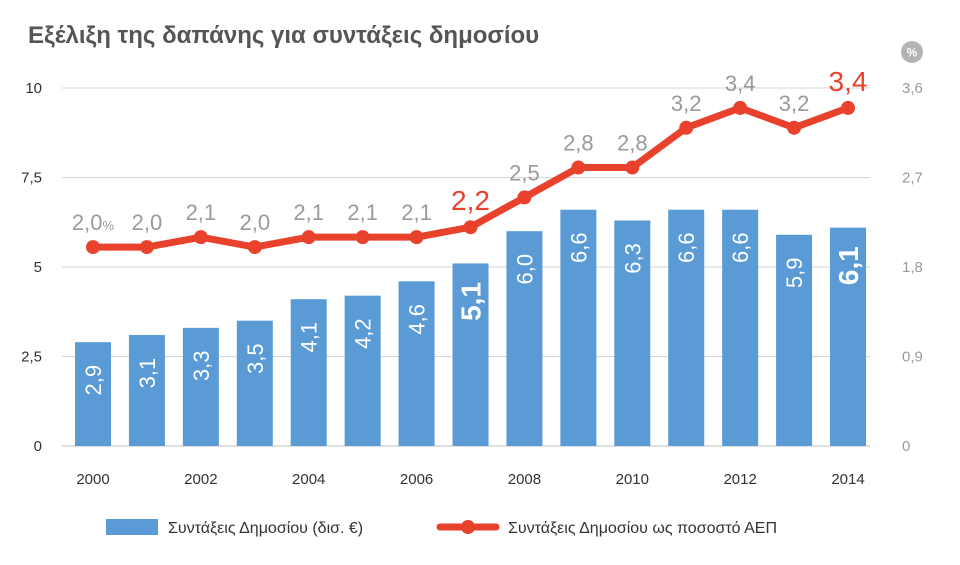 Image resolution: width=960 pixels, height=565 pixels. What do you see at coordinates (255, 358) in the screenshot?
I see `bar-value-label: 3,5` at bounding box center [255, 358].